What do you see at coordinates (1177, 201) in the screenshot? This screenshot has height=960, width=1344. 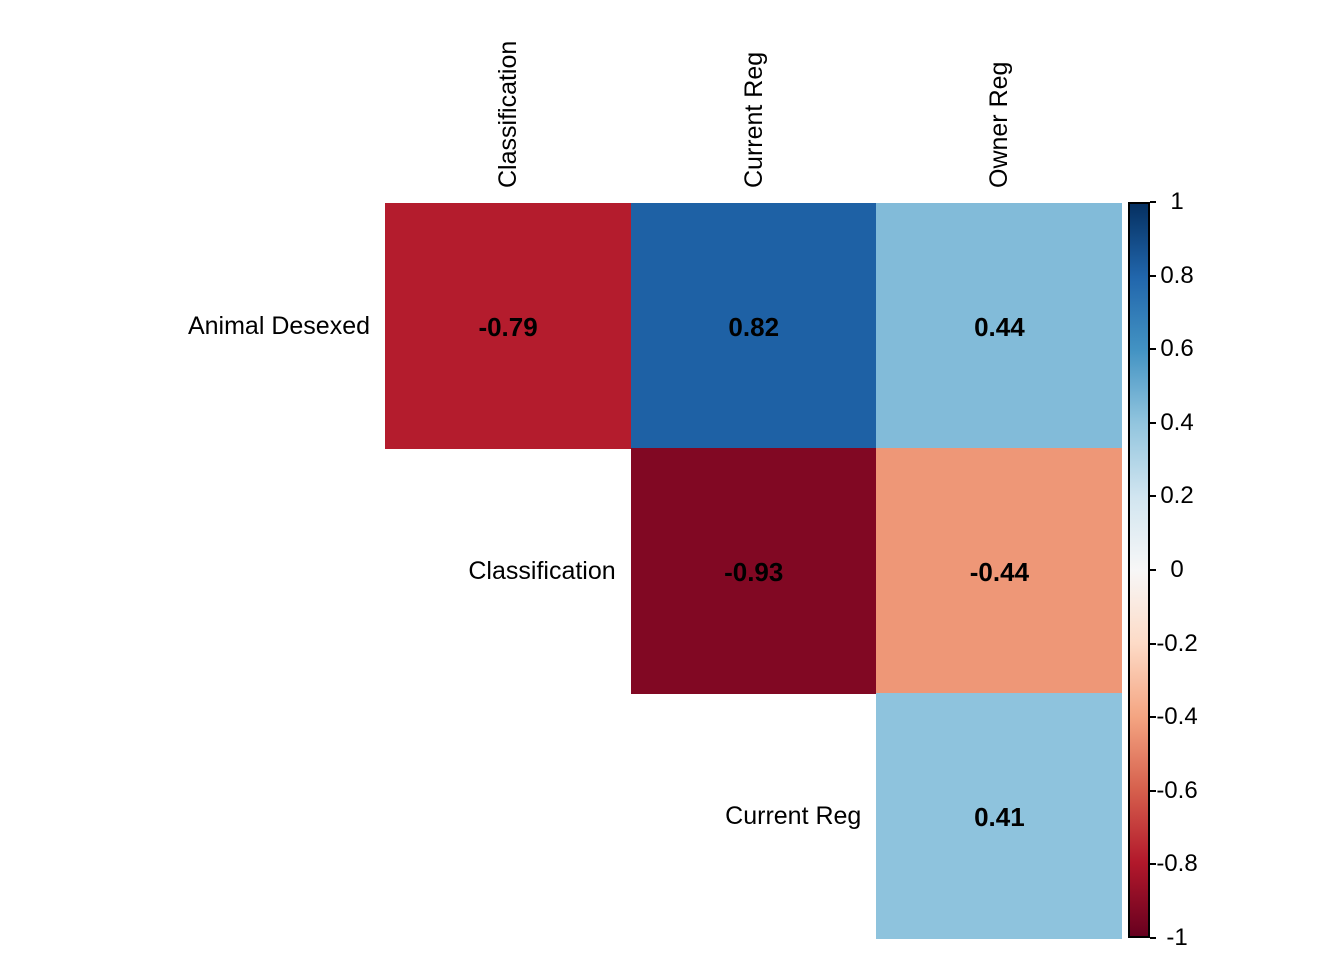 I see `colorbar-tick-label: 1` at bounding box center [1177, 201].